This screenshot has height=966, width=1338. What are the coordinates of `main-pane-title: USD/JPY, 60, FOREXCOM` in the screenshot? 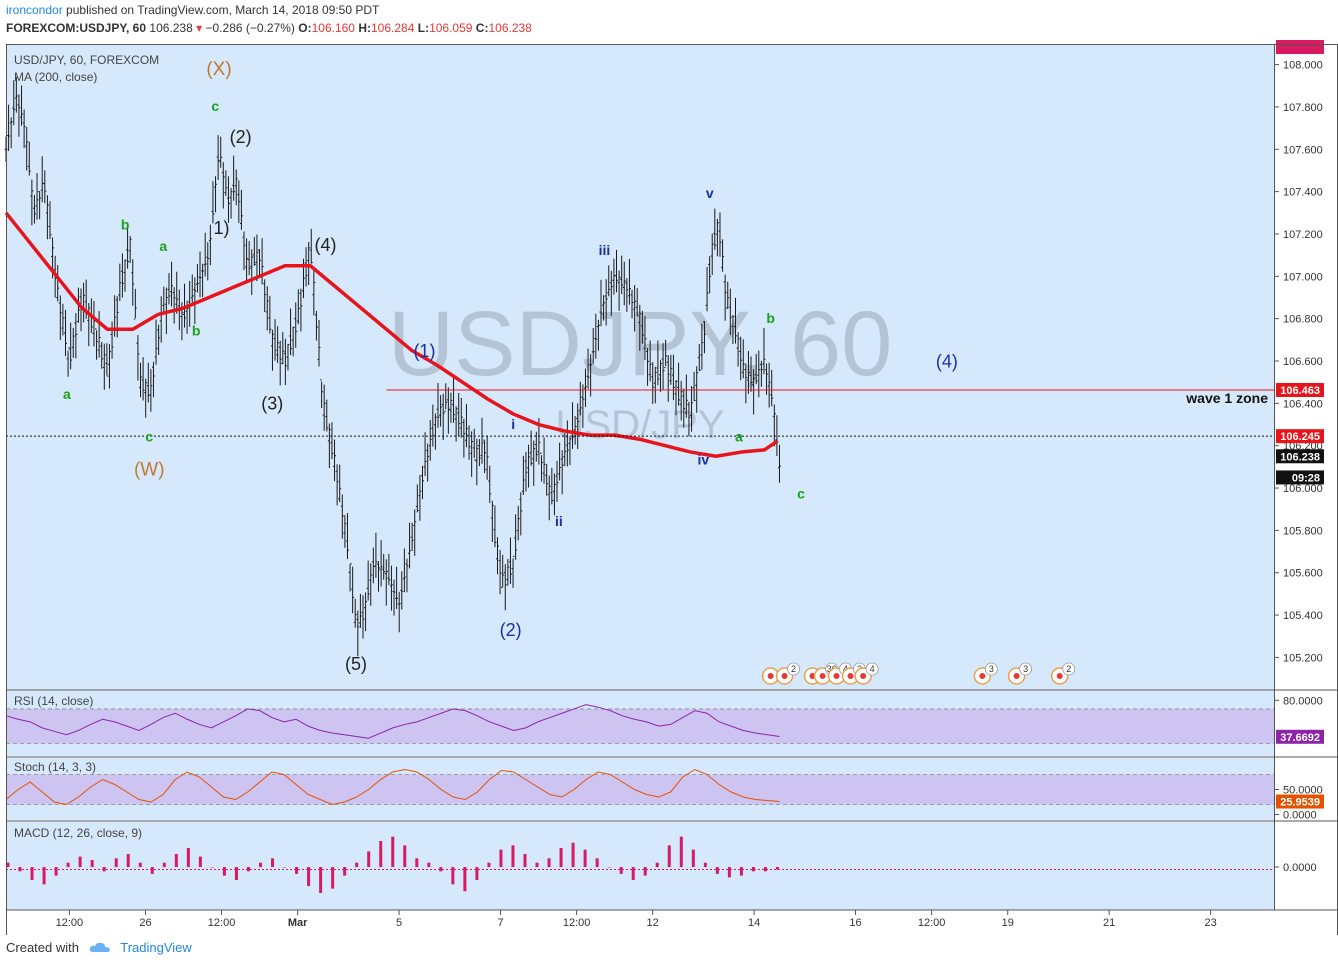 It's located at (86, 60).